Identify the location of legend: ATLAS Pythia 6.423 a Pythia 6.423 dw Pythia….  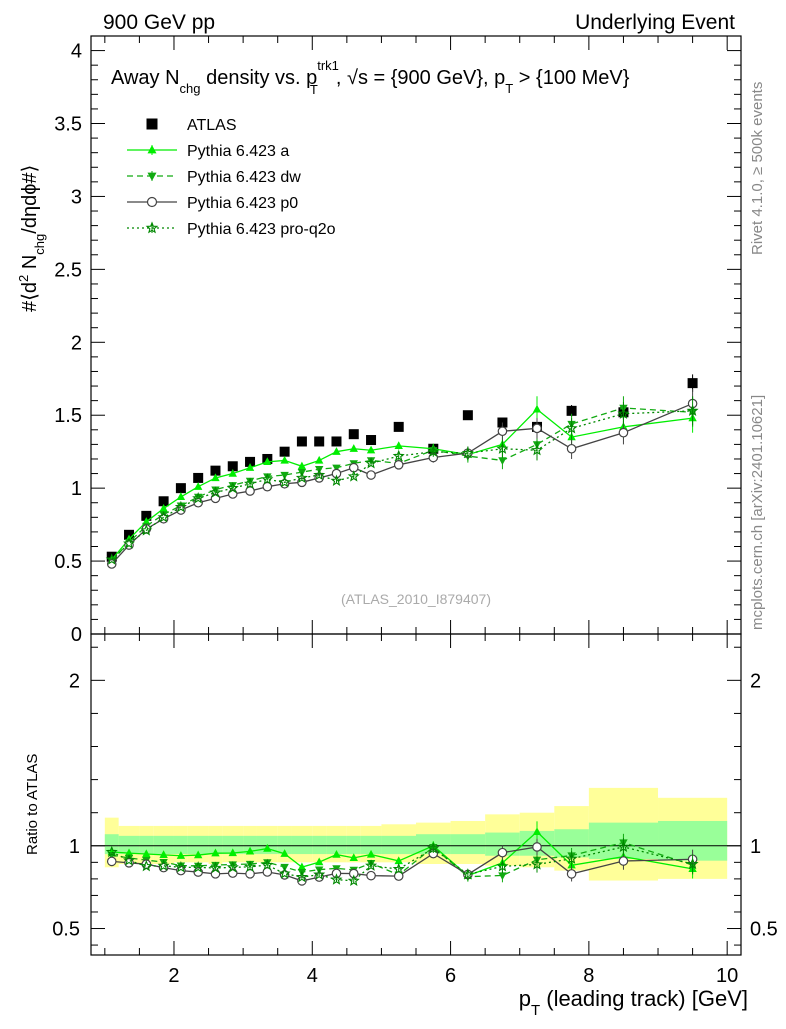
(231, 177).